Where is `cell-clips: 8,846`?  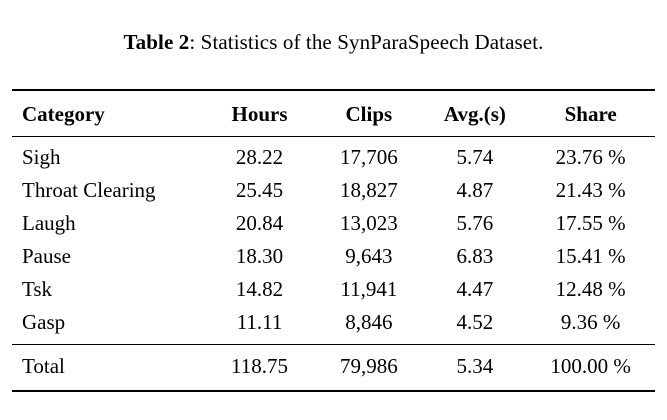 cell-clips: 8,846 is located at coordinates (369, 322).